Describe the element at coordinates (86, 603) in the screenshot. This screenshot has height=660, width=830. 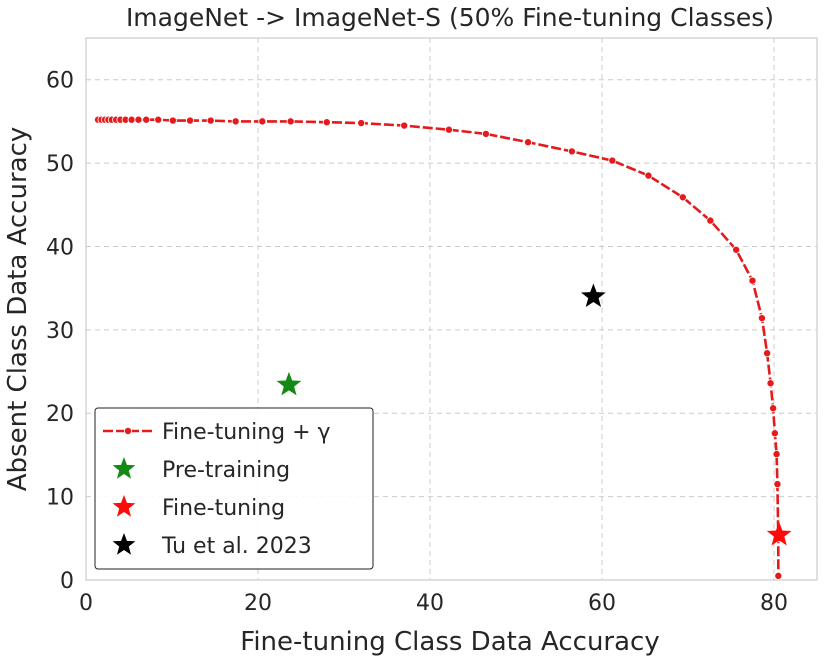
I see `x-tick-label: 0` at that location.